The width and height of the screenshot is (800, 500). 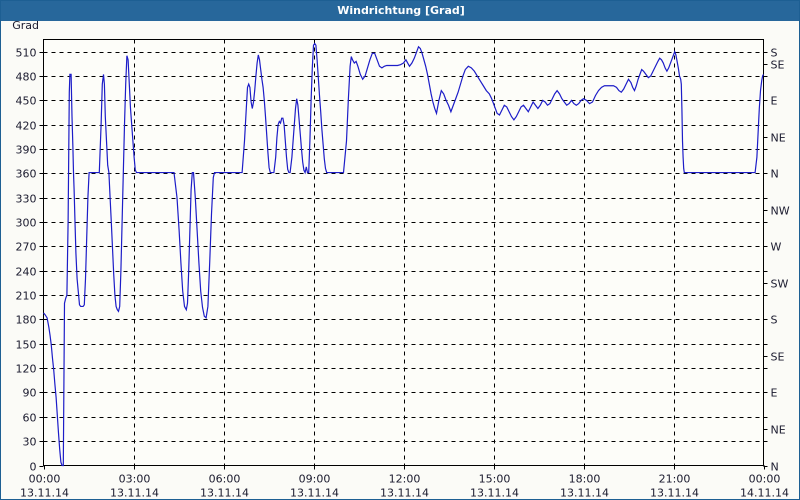 What do you see at coordinates (315, 479) in the screenshot?
I see `x-axis-tick-label-time: 09:00` at bounding box center [315, 479].